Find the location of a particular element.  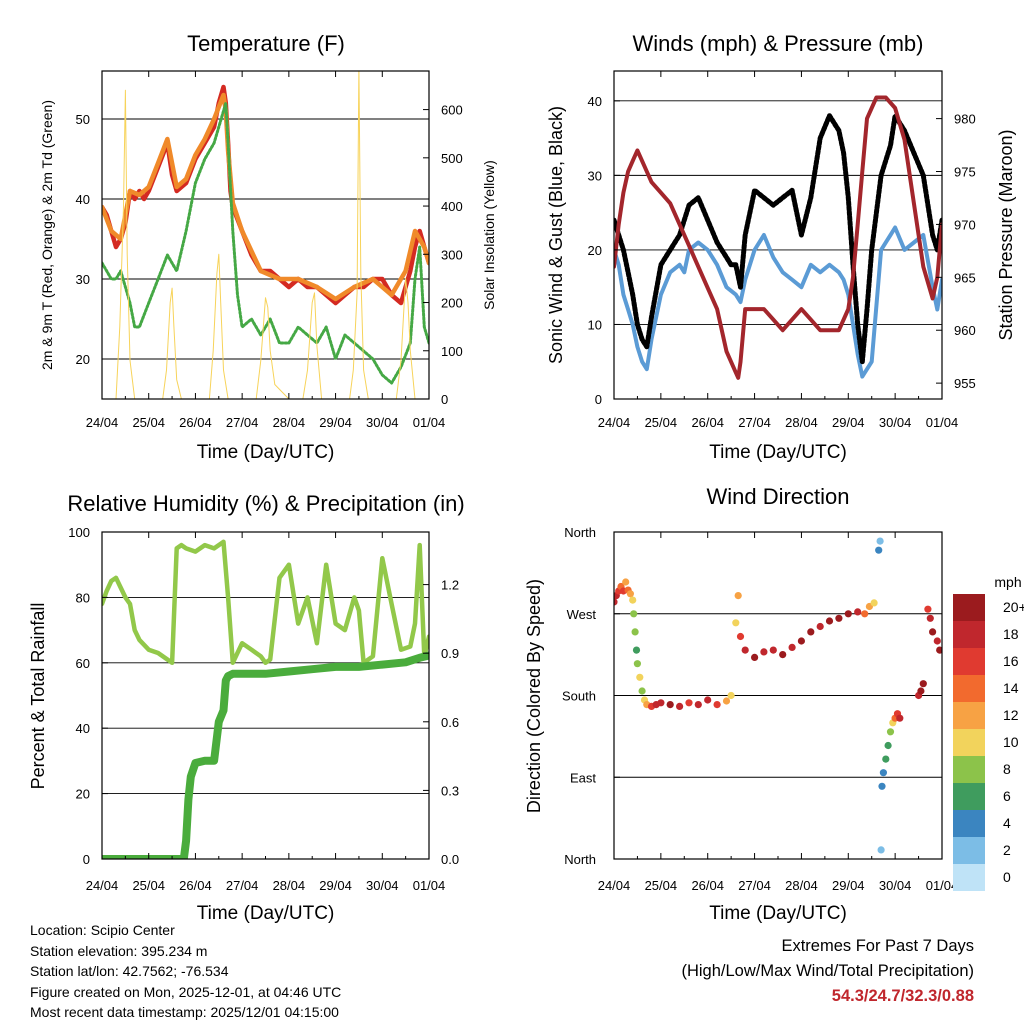

humidity-plot-area is located at coordinates (265, 699).